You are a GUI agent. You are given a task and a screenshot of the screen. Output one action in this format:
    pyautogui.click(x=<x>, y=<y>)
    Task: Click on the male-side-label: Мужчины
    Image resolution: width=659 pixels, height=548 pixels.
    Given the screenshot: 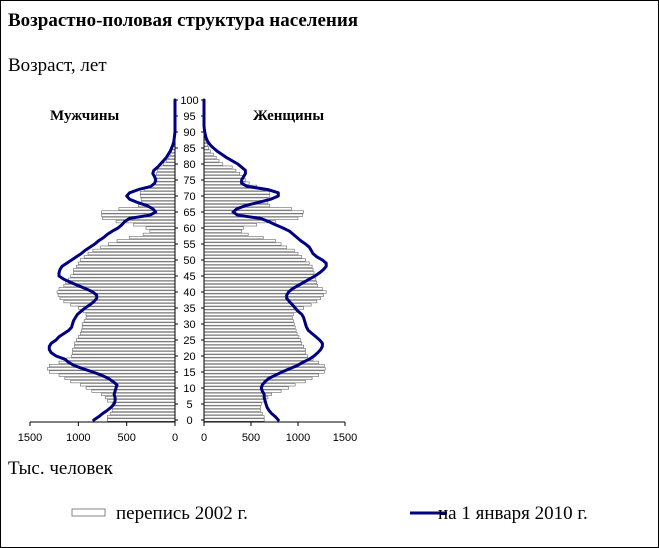 What is the action you would take?
    pyautogui.click(x=85, y=116)
    